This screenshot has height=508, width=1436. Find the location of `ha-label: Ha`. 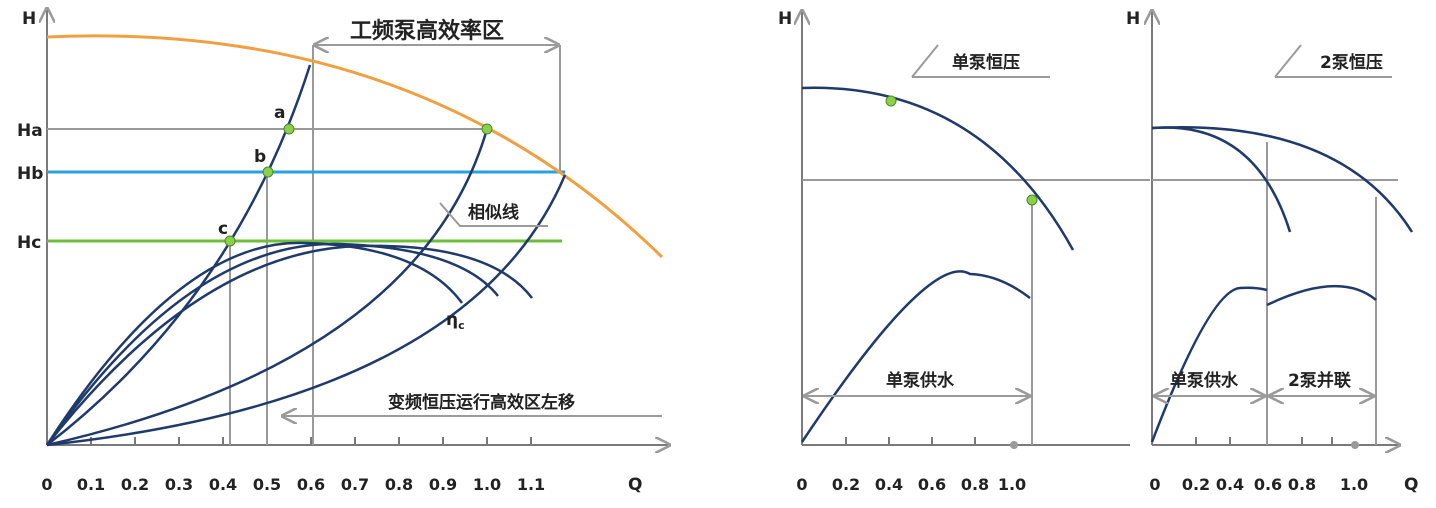

ha-label: Ha is located at coordinates (30, 131).